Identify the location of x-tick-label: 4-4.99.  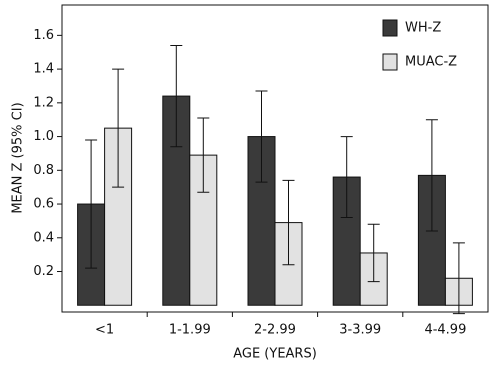
(445, 330).